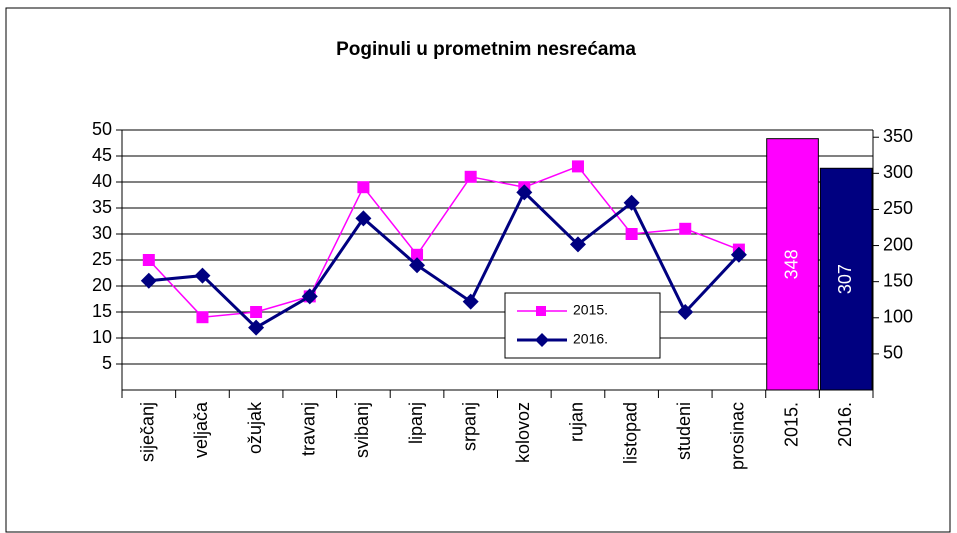  What do you see at coordinates (102, 337) in the screenshot?
I see `y-tick-label: 10` at bounding box center [102, 337].